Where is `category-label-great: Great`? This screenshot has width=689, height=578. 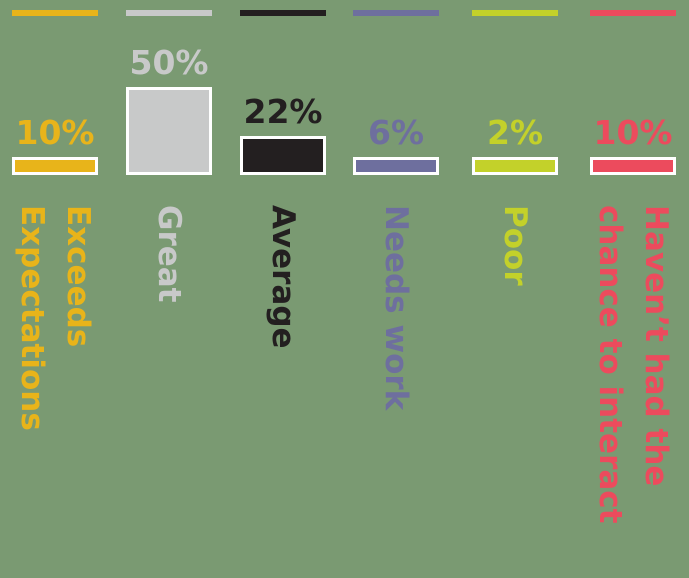
category-label-great: Great is located at coordinates (169, 254).